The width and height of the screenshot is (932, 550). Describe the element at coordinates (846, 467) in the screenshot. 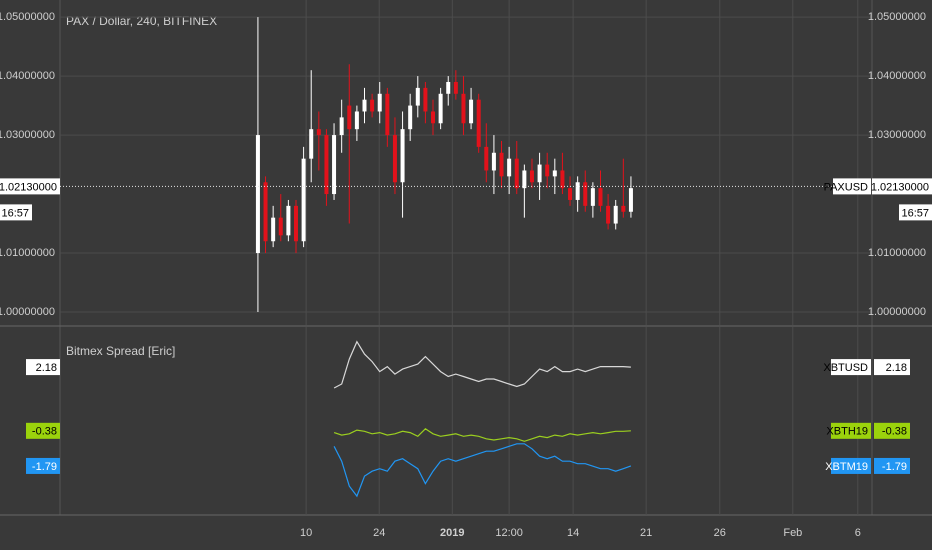

I see `series-name-tag: XBTM19` at that location.